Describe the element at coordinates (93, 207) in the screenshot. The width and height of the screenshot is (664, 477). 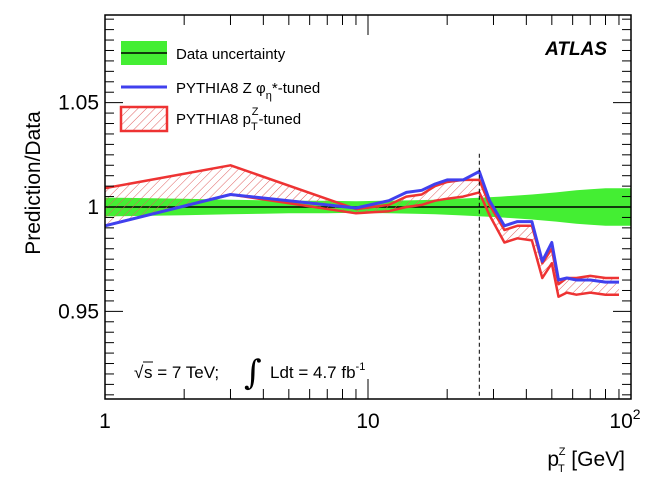
I see `y-tick-label: 1` at that location.